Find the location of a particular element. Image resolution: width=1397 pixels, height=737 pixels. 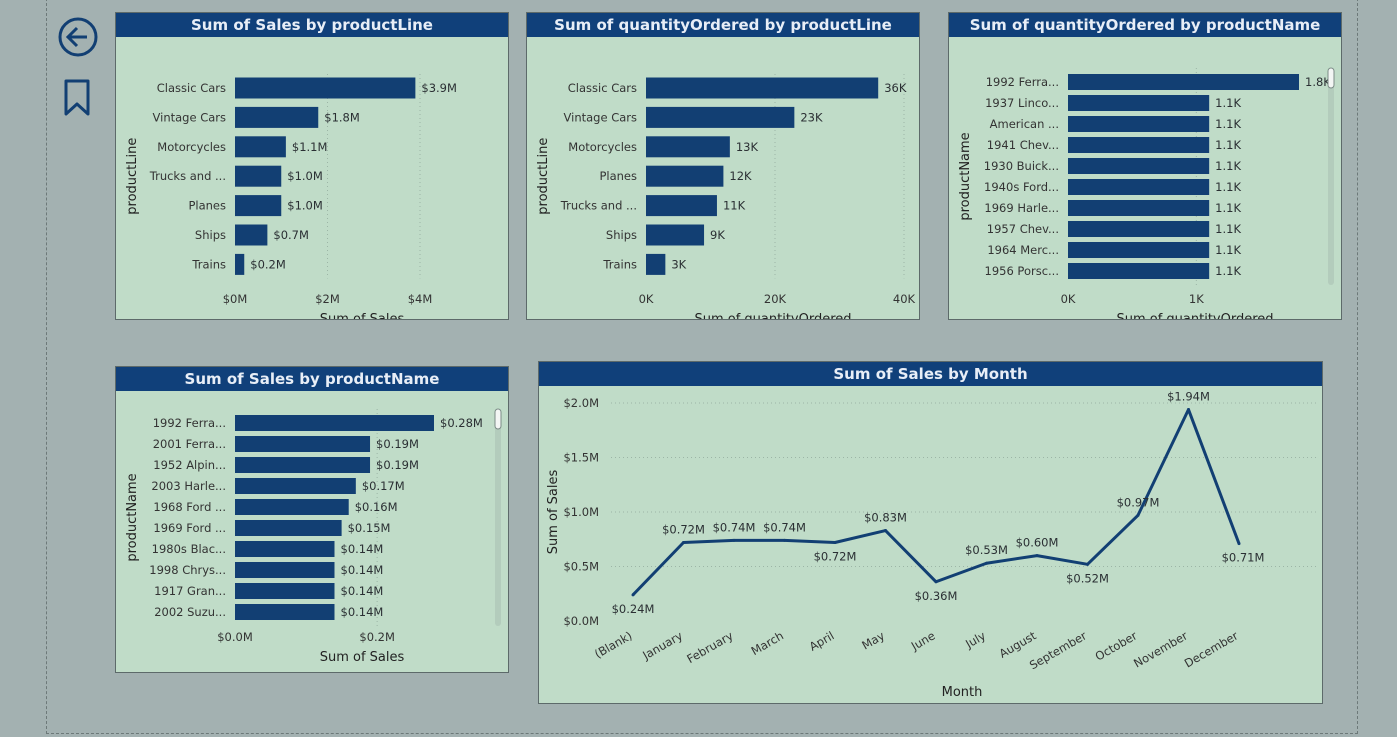

scrollbar-thumb is located at coordinates (498, 419).